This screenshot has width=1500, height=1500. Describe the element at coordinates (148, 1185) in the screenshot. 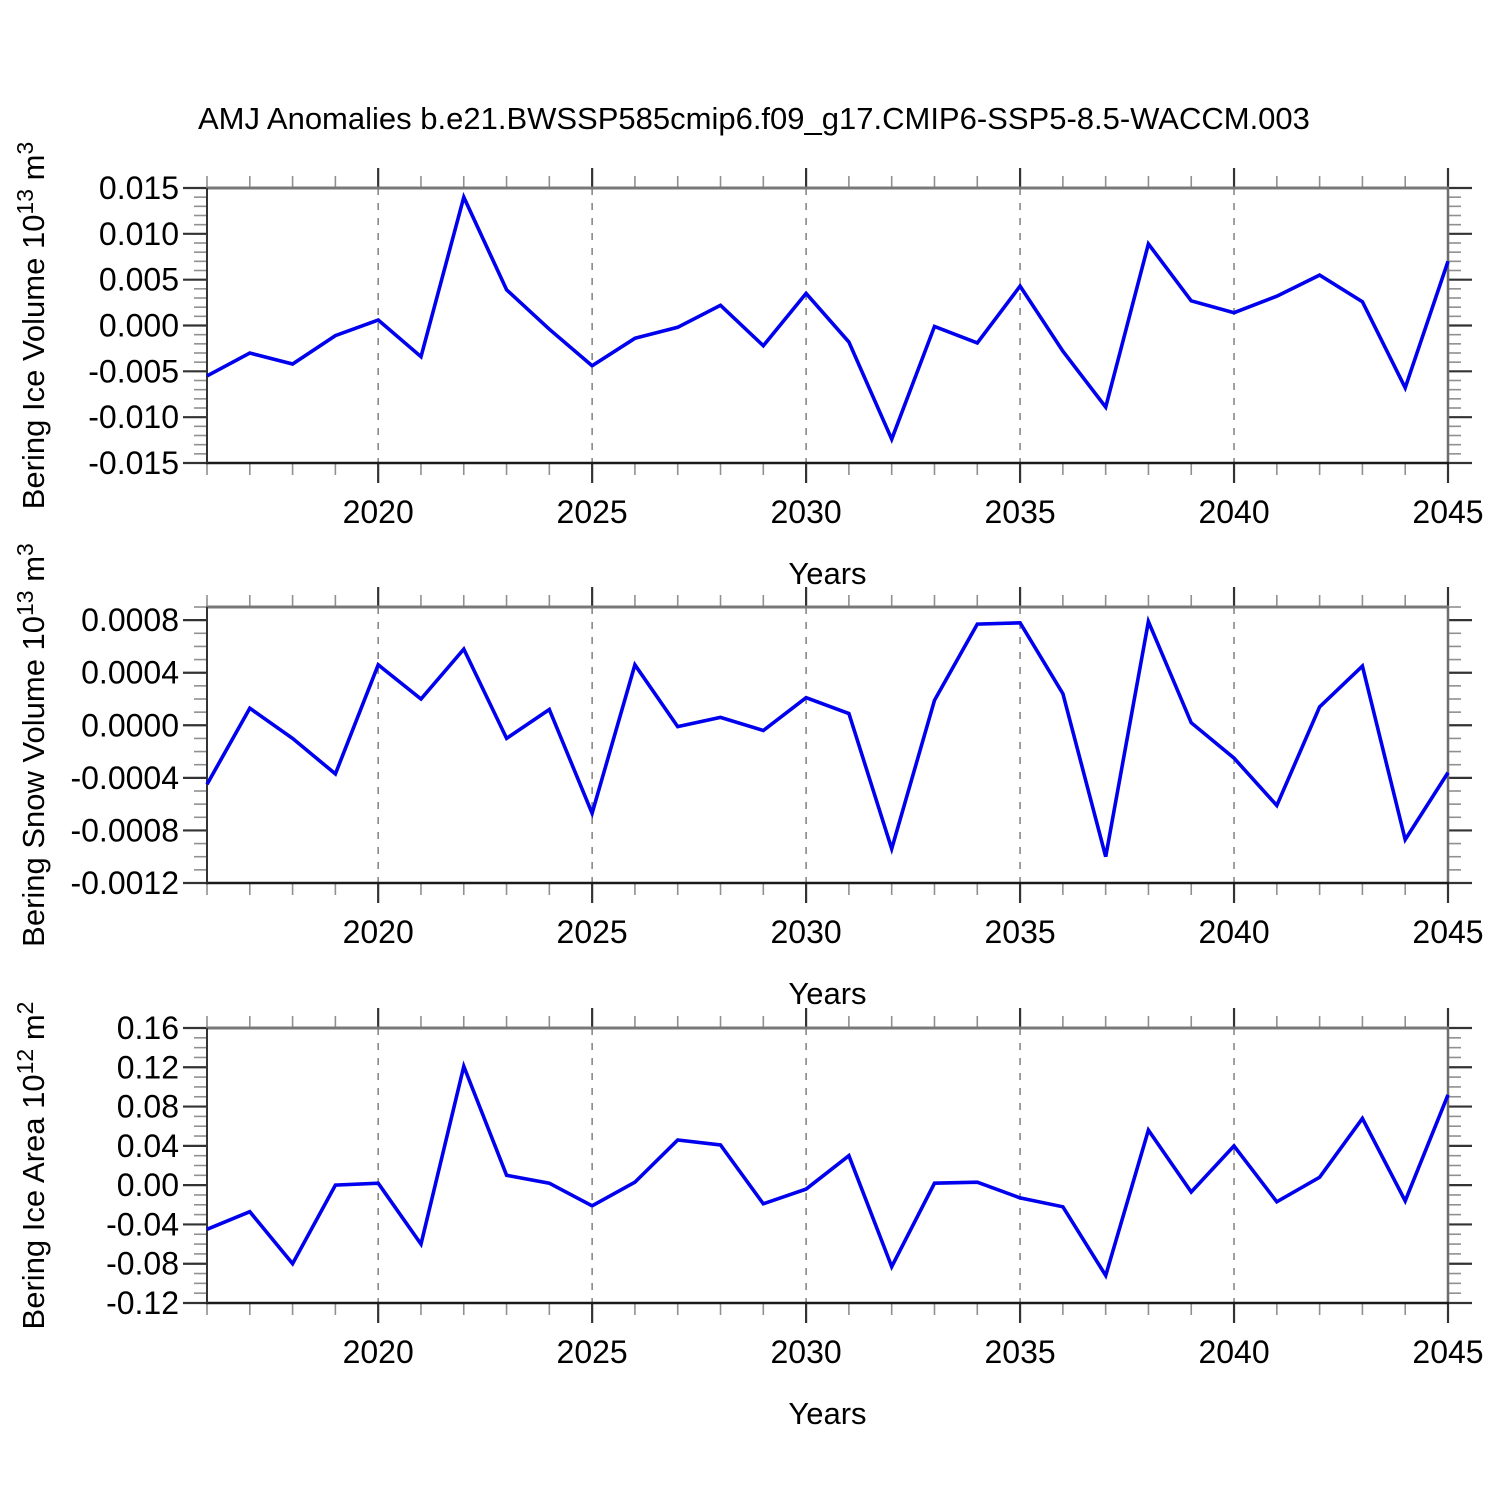

I see `y-tick-label: 0.00` at that location.